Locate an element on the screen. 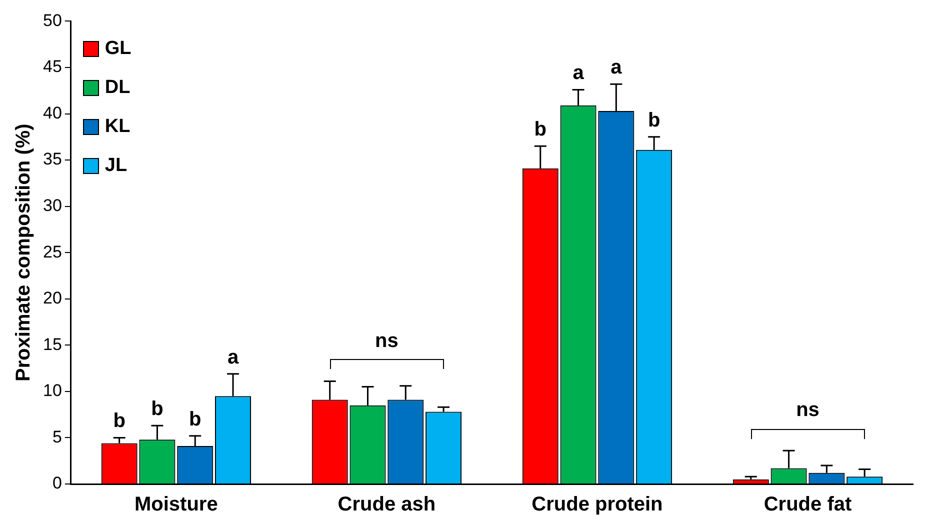 The width and height of the screenshot is (931, 528). y-tick-label: 50 is located at coordinates (52, 20).